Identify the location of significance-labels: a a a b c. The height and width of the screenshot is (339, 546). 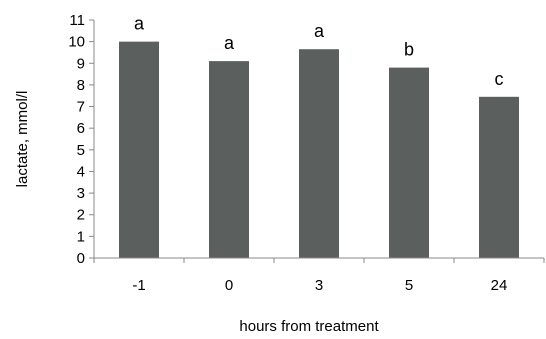
(319, 51).